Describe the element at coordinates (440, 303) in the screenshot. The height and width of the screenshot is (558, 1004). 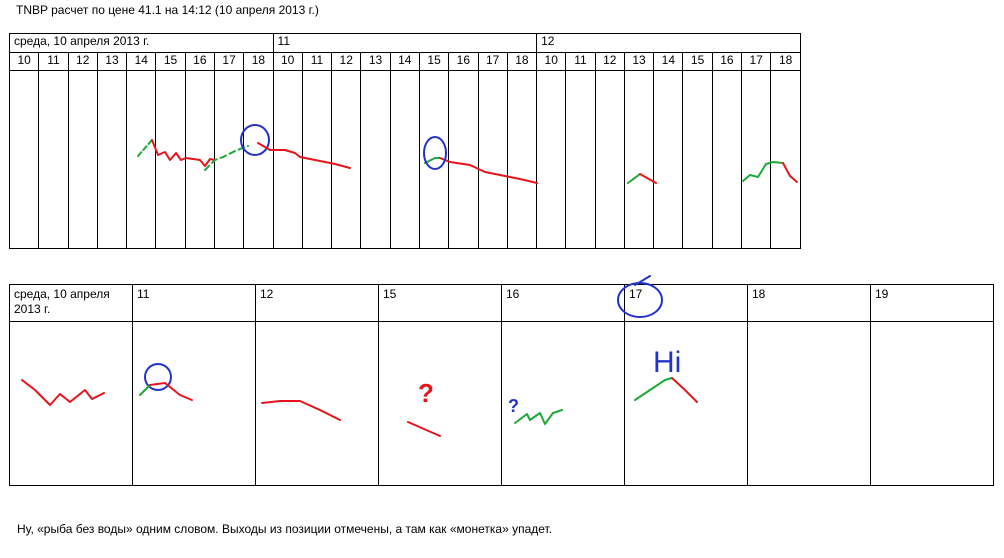
I see `day-header: 15` at that location.